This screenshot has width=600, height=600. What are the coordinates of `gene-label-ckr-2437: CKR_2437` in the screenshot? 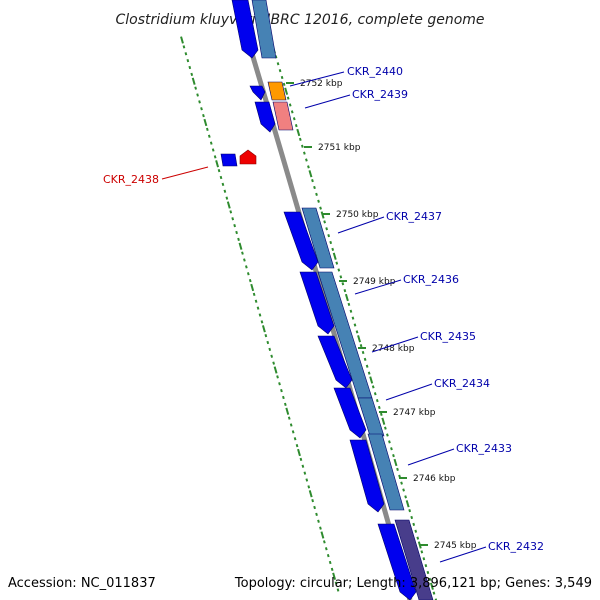 It's located at (414, 216).